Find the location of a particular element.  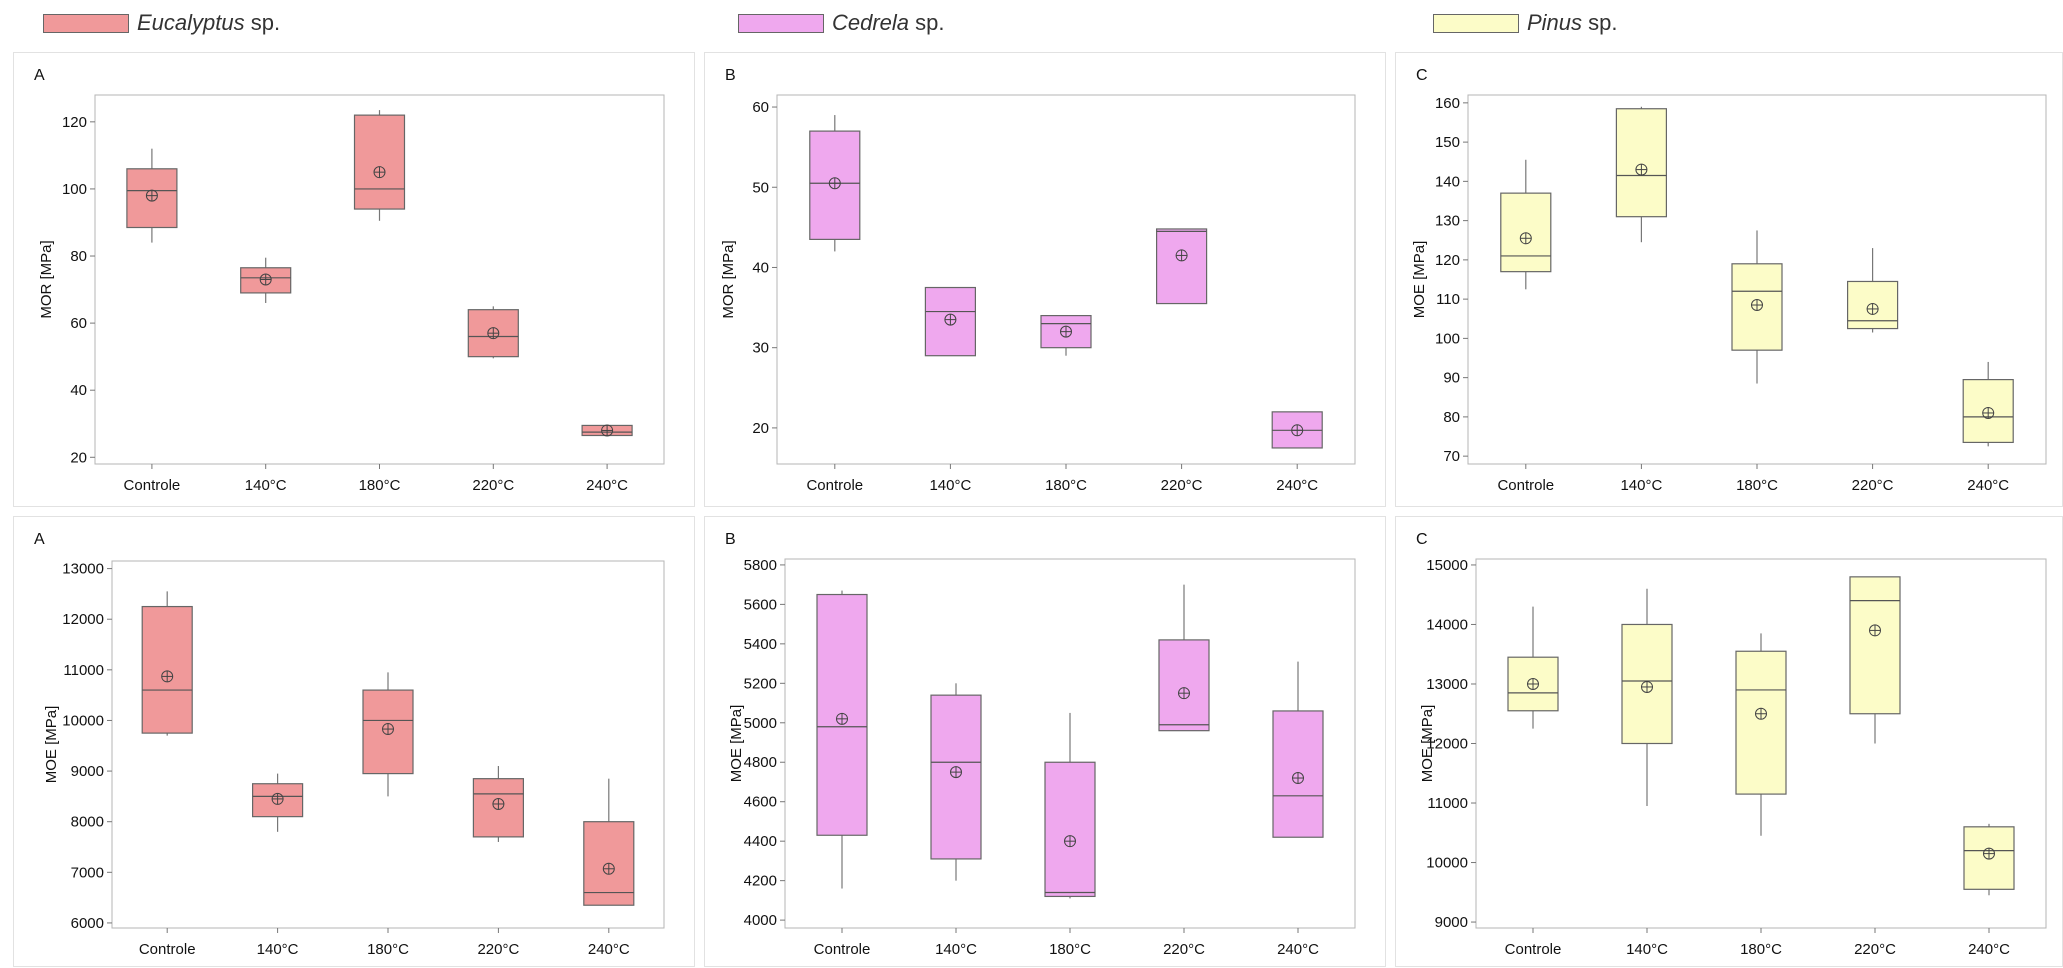

legend-label-eucalyptus: Eucalyptus sp. is located at coordinates (208, 23).